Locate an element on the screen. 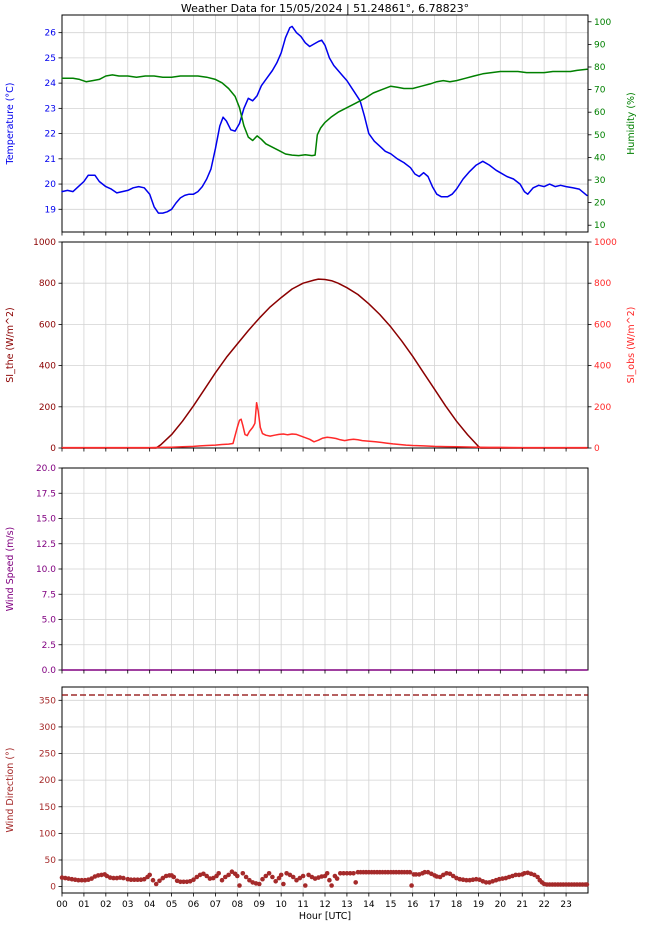 The image size is (650, 928). svg-text: 350 is located at coordinates (47, 701).